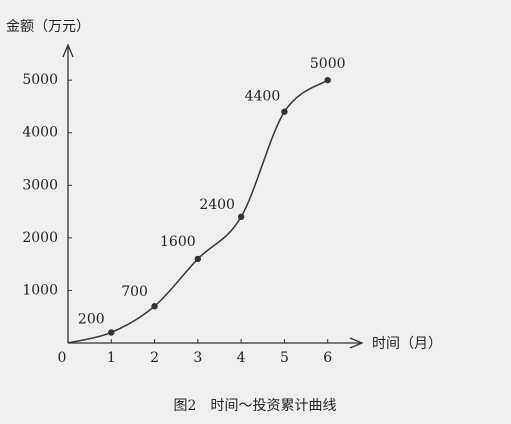  Describe the element at coordinates (216, 343) in the screenshot. I see `x-axis` at that location.